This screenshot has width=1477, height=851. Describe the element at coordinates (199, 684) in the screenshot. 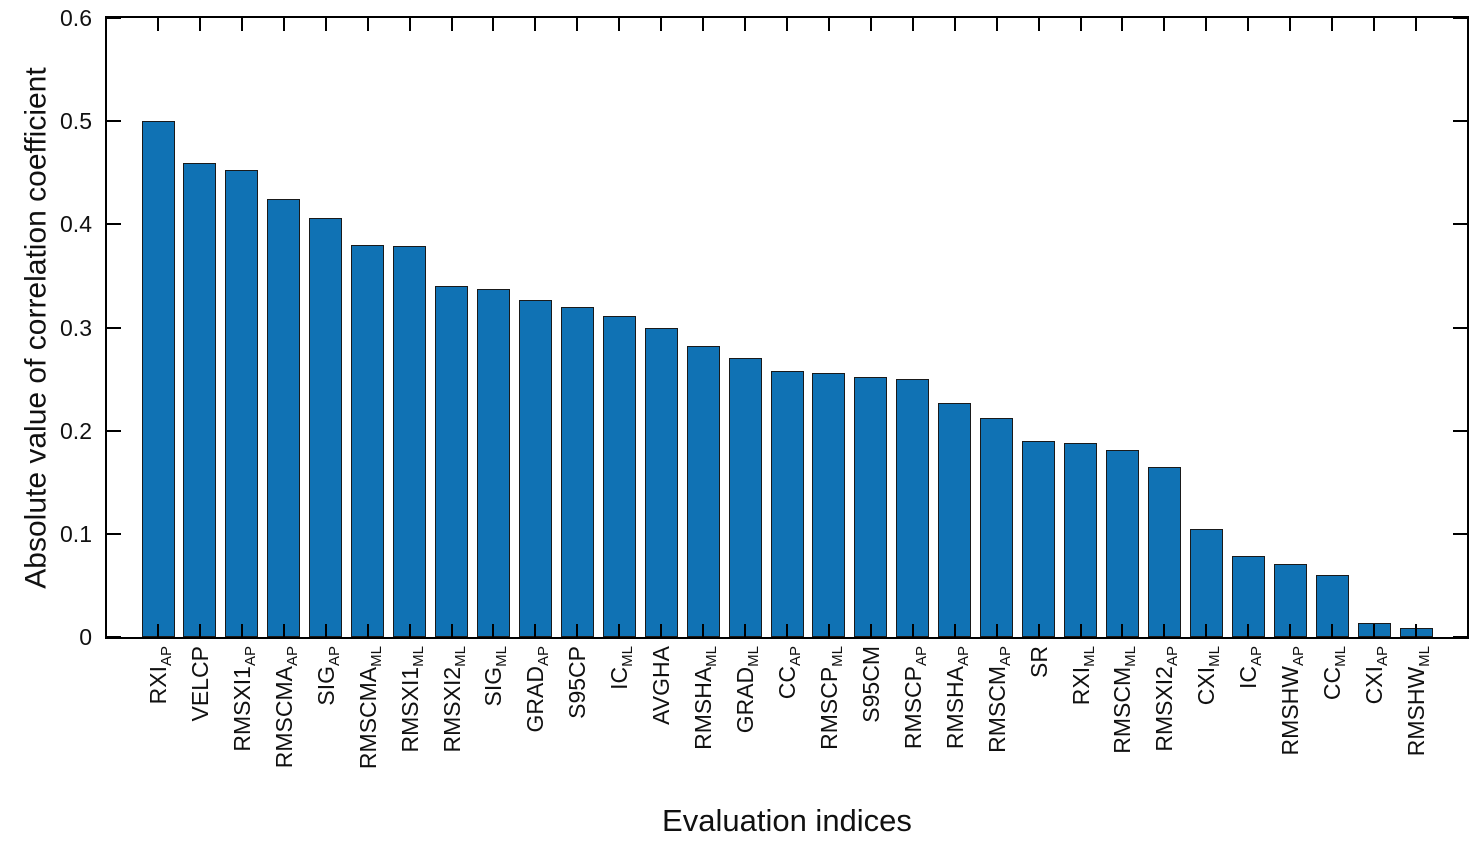

I see `x-tick-label: VELCP` at that location.